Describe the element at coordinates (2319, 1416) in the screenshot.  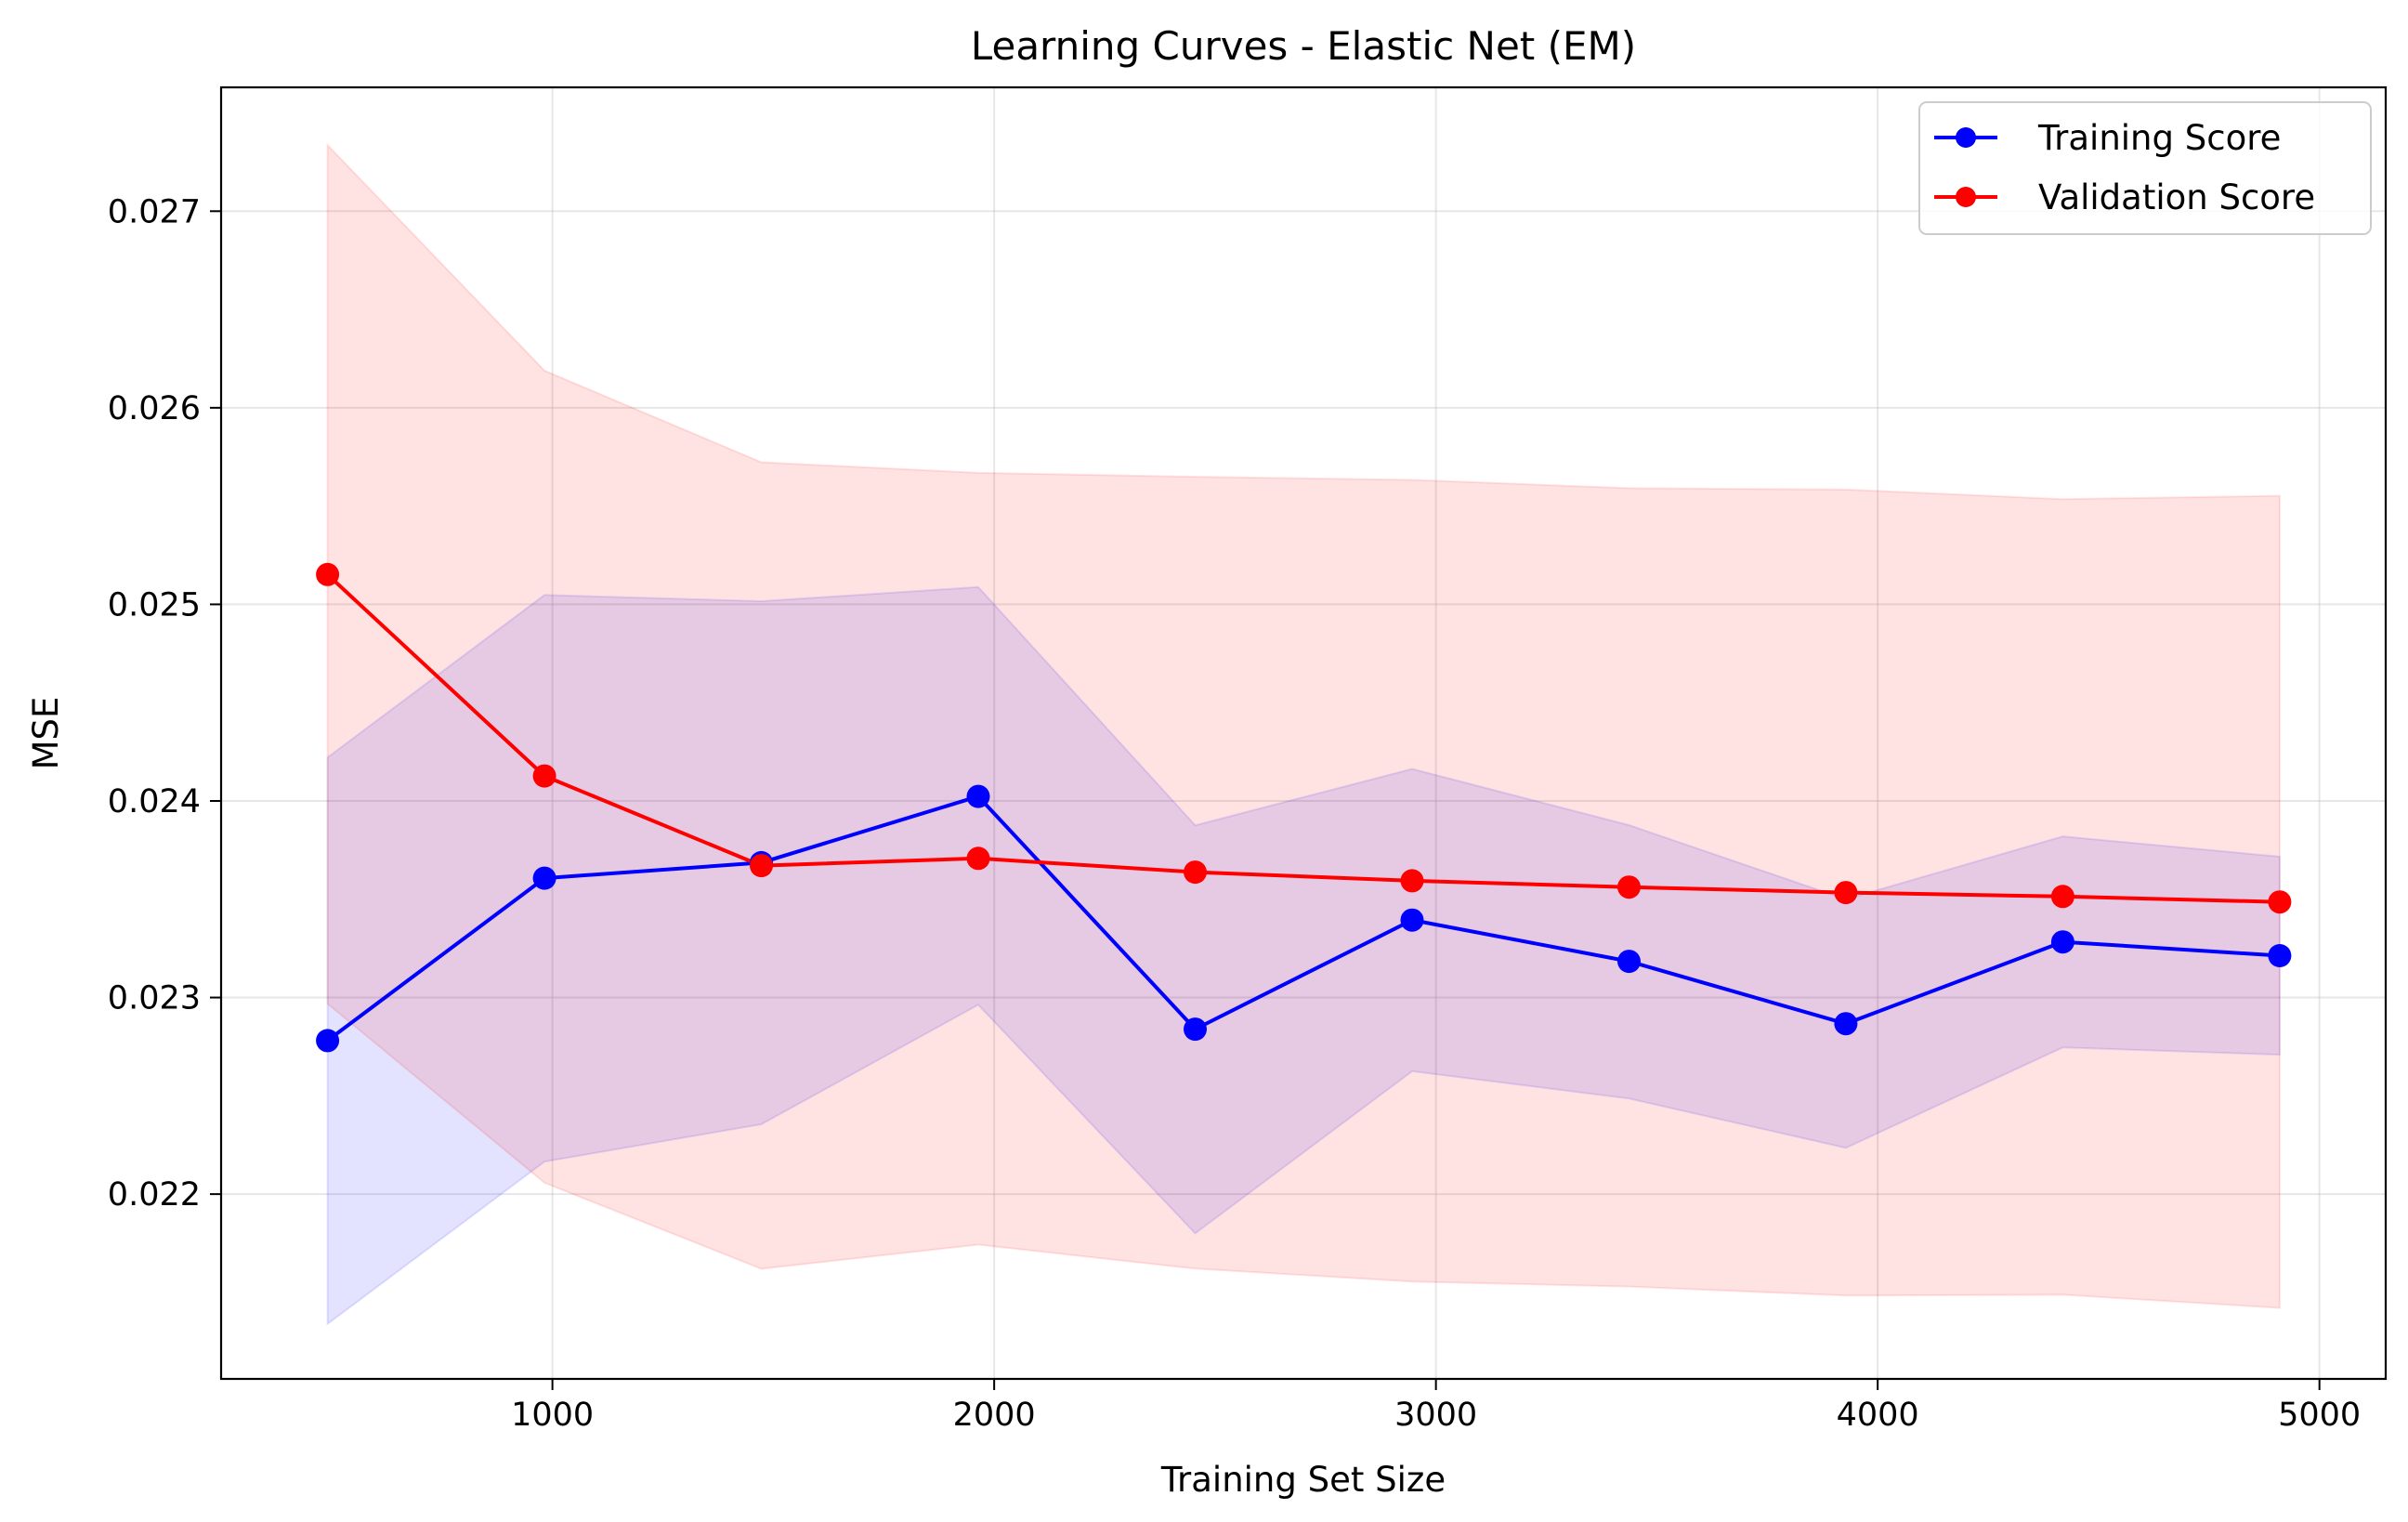
I see `x-tick-label-4: 5000` at that location.